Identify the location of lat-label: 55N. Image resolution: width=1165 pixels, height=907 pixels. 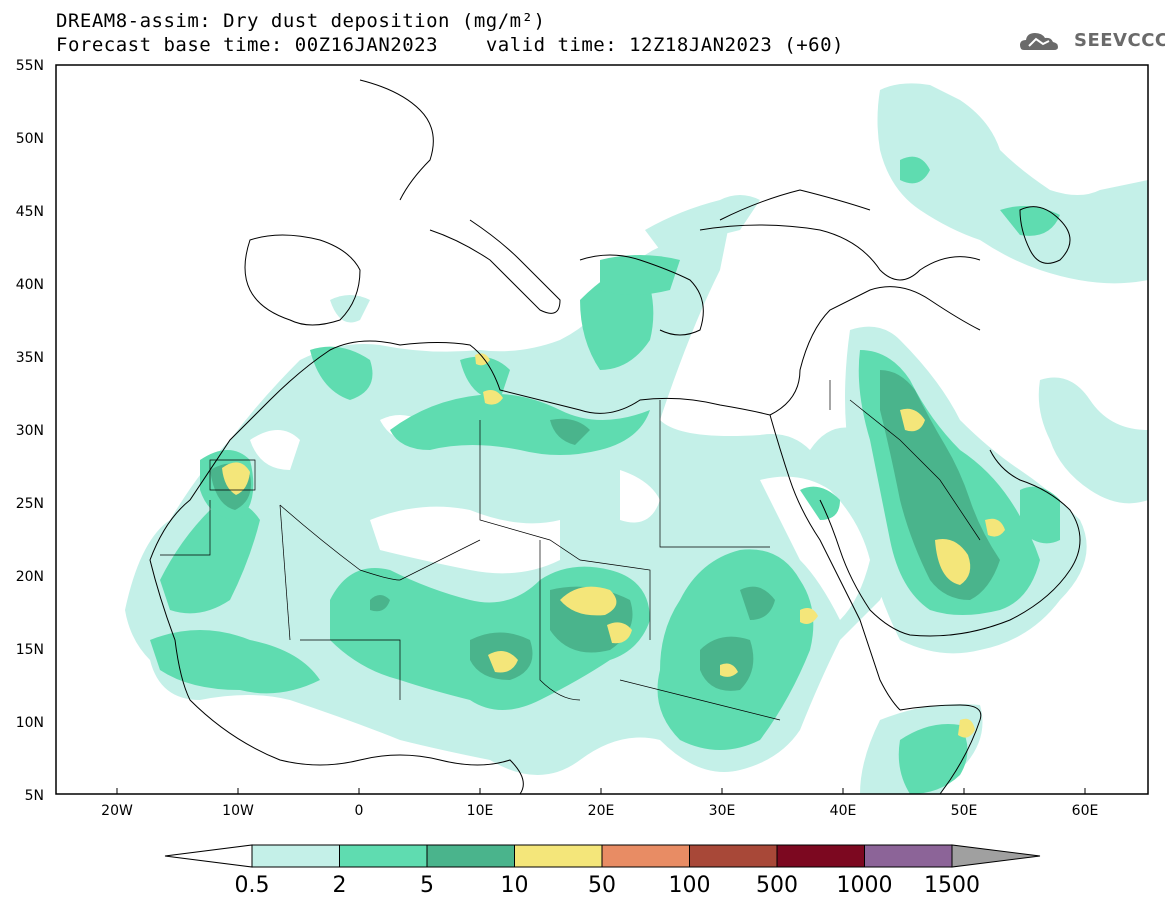
(30, 66).